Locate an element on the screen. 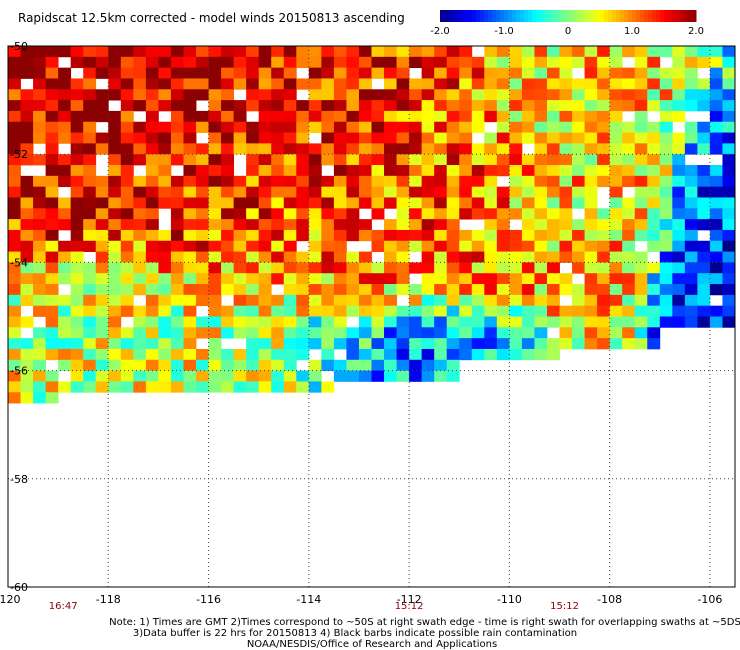 The image size is (740, 650). x-tick-labels: -120-118-116-114-112-110-108-106 is located at coordinates (361, 599).